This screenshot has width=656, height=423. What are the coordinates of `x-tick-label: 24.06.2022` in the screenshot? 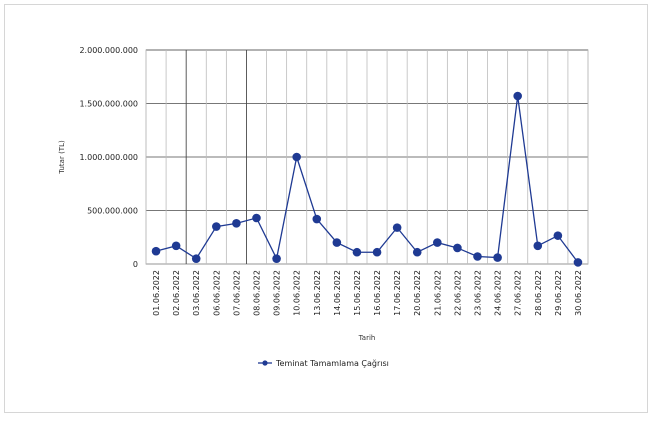 It's located at (498, 293).